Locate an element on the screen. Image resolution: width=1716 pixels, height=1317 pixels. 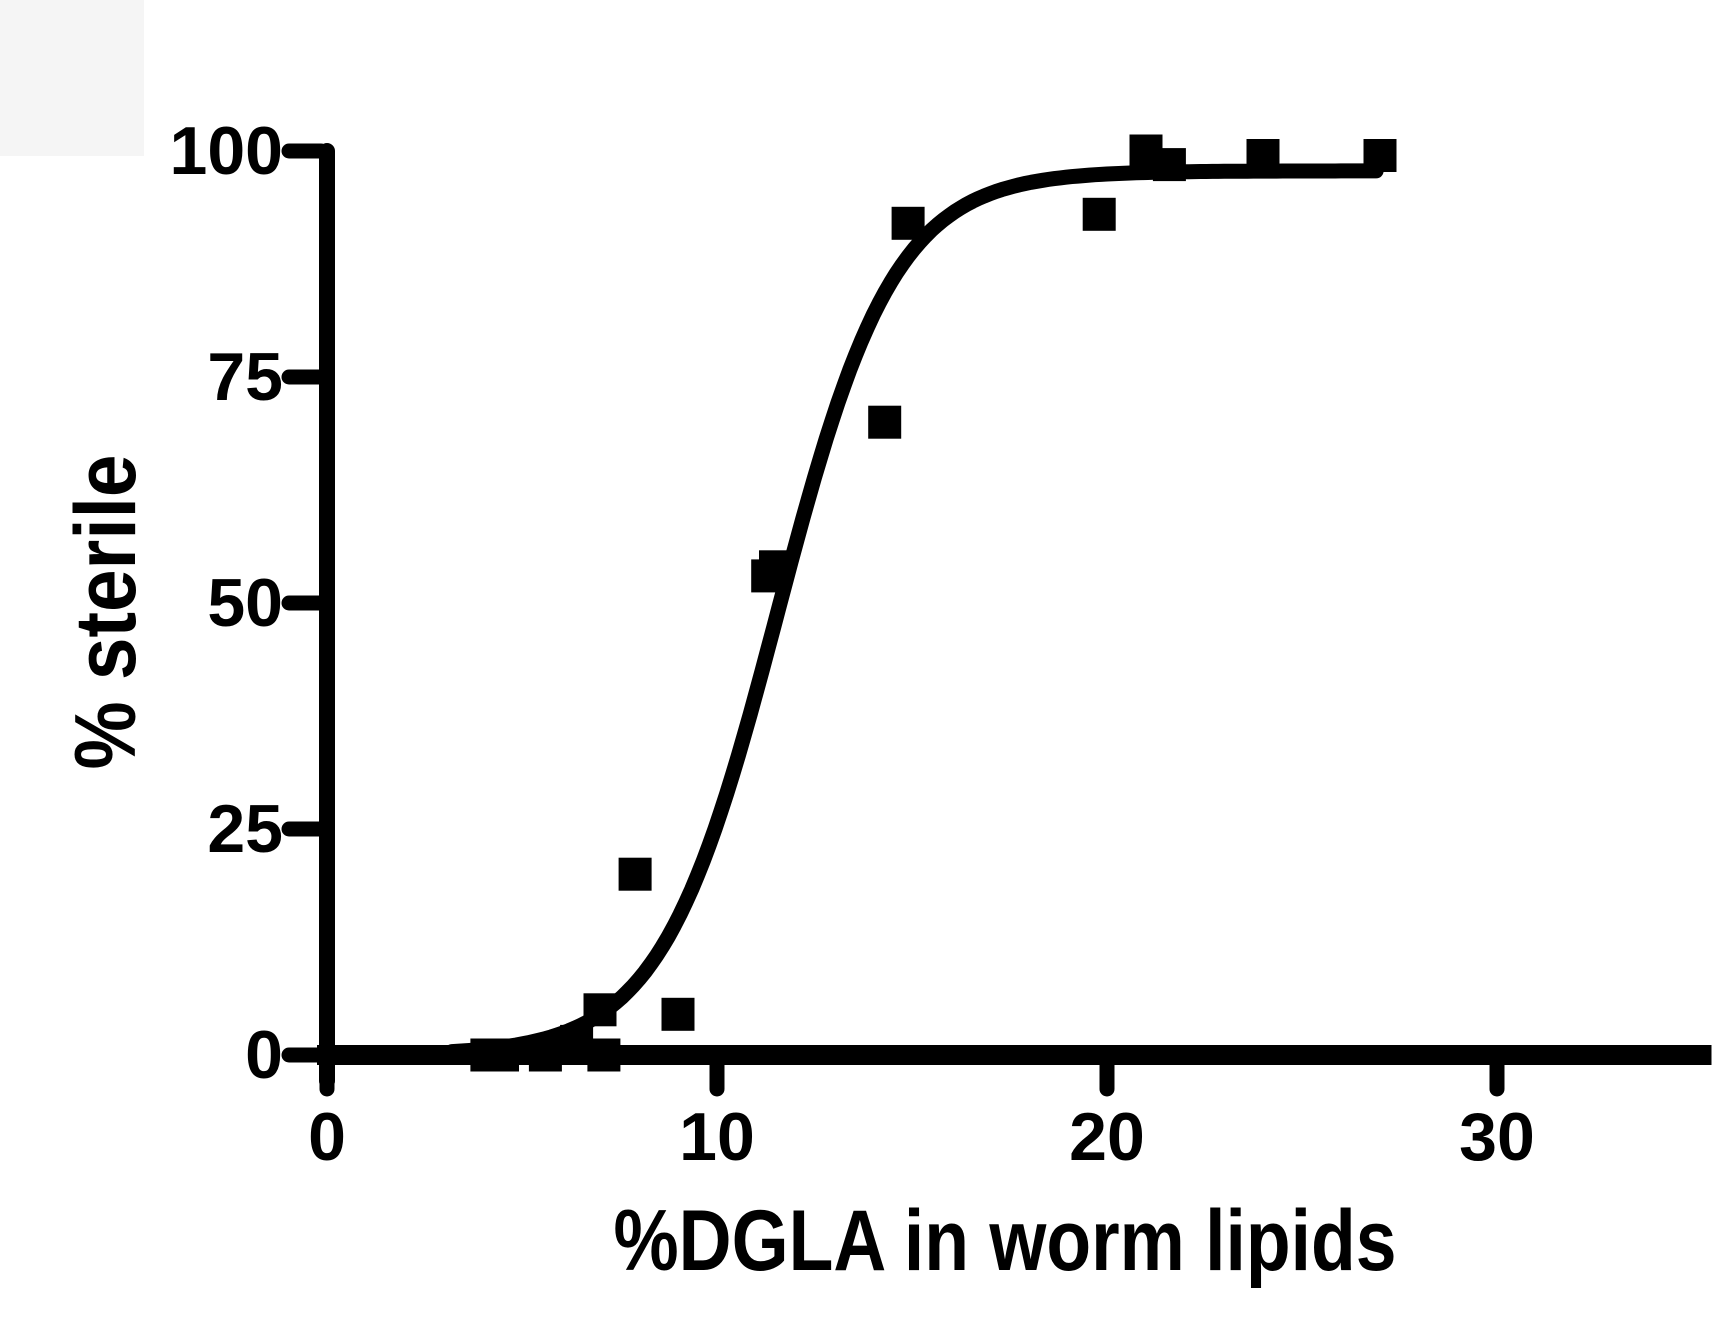
y-tick-label: 25 is located at coordinates (245, 829).